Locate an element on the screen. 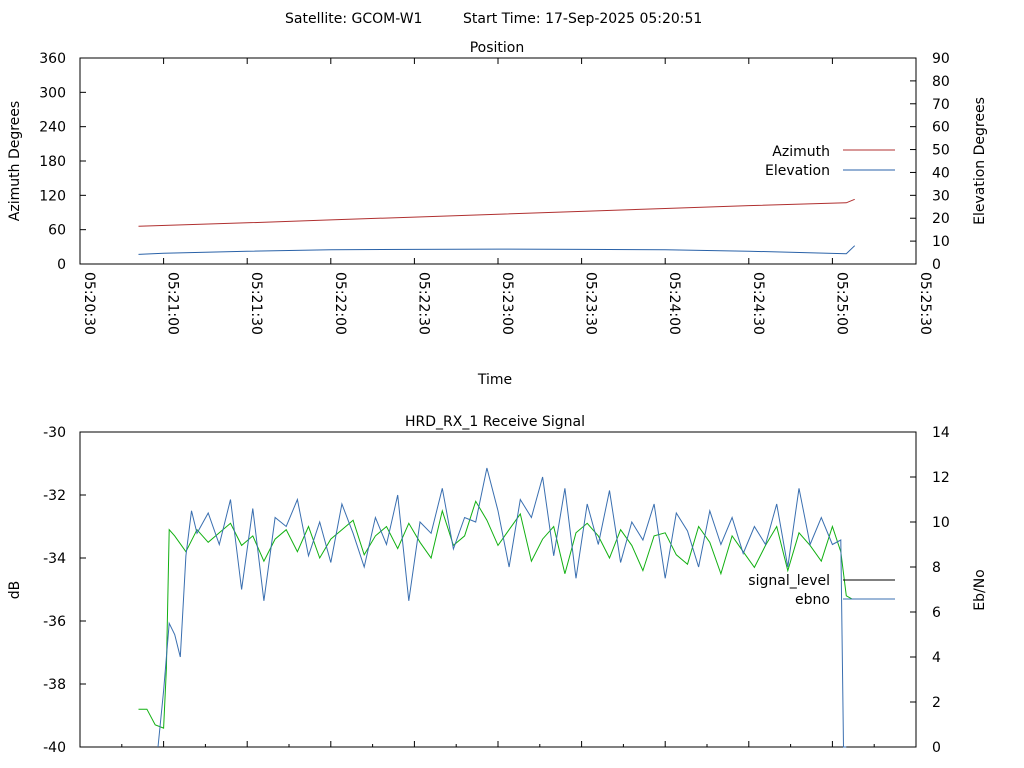 The image size is (1024, 768). time-tick-label: 05:25:00 is located at coordinates (841, 303).